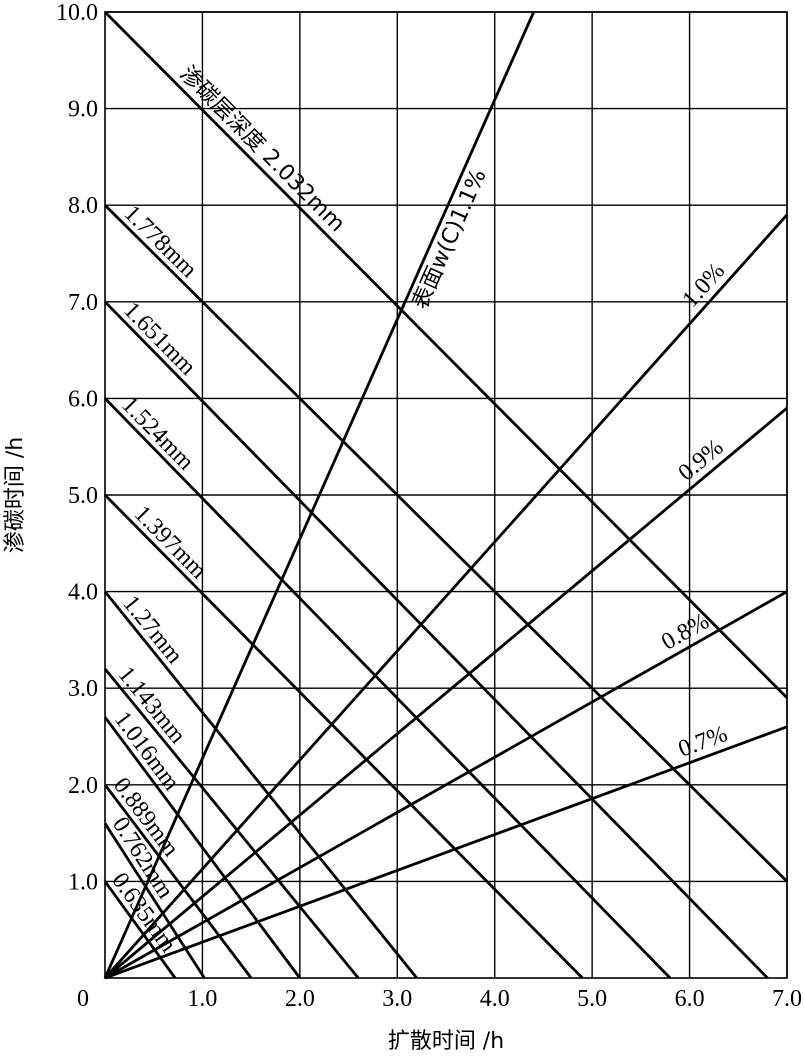  I want to click on y-tick-label: 2.0, so click(83, 786).